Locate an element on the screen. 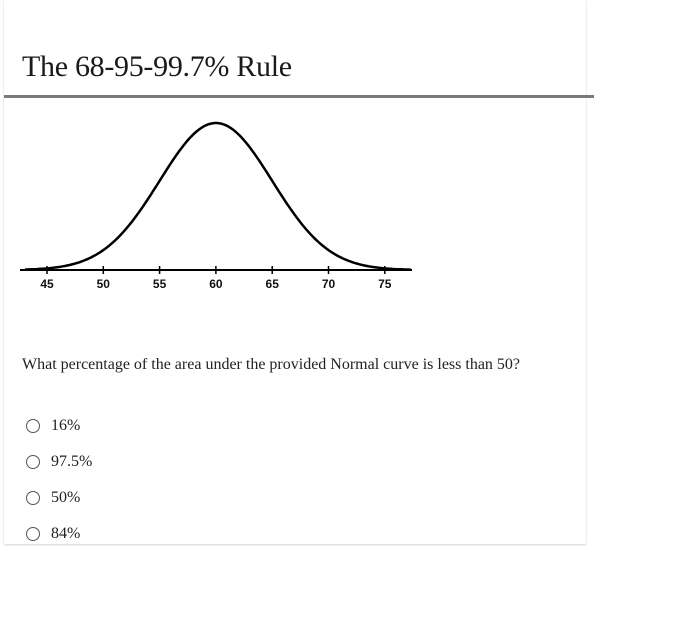  option-50: 50% is located at coordinates (57, 498).